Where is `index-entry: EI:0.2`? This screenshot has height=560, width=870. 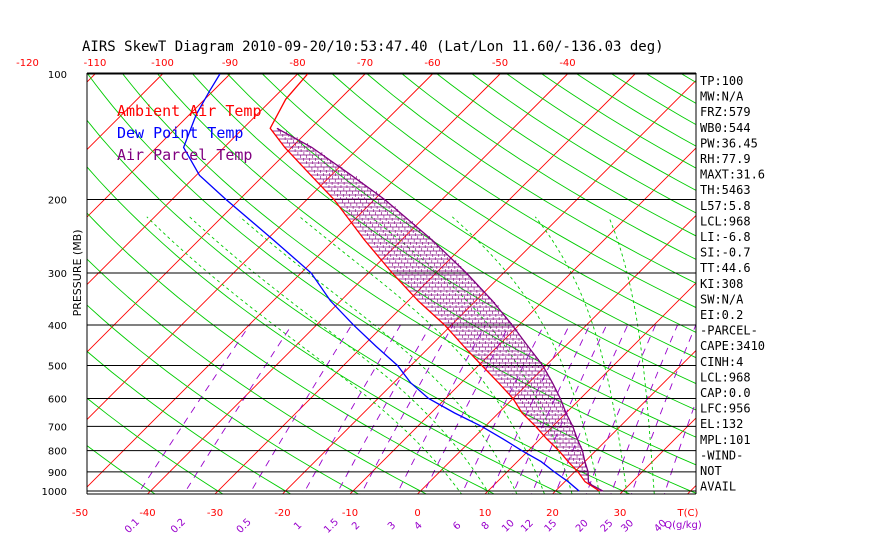
index-entry: EI:0.2 is located at coordinates (721, 315).